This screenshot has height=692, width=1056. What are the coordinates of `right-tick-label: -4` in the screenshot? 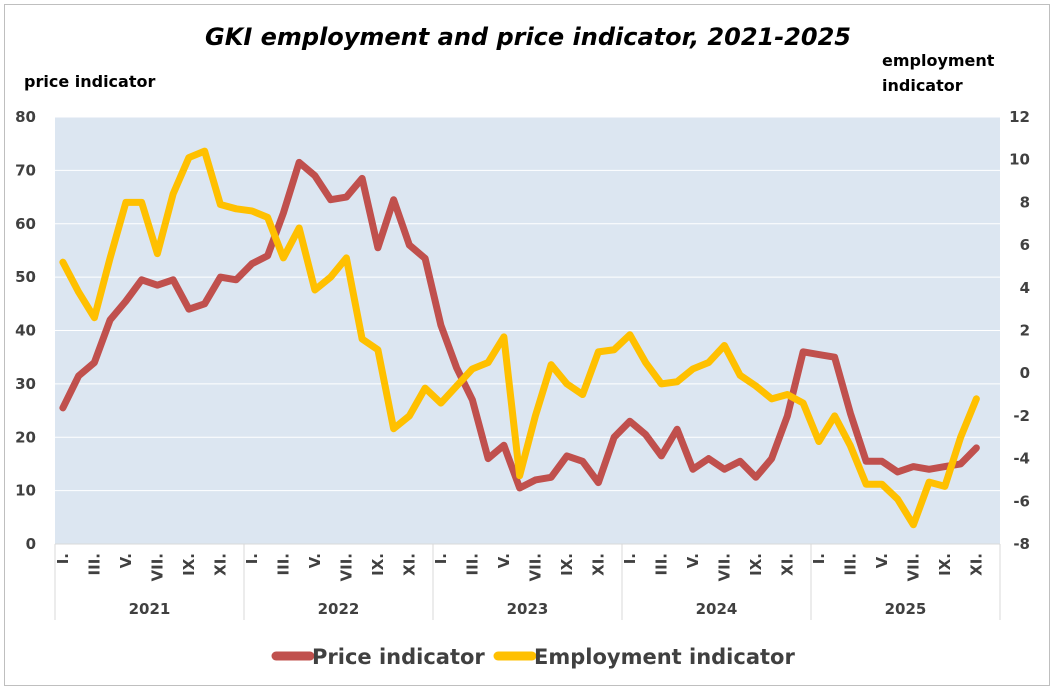 It's located at (1021, 459).